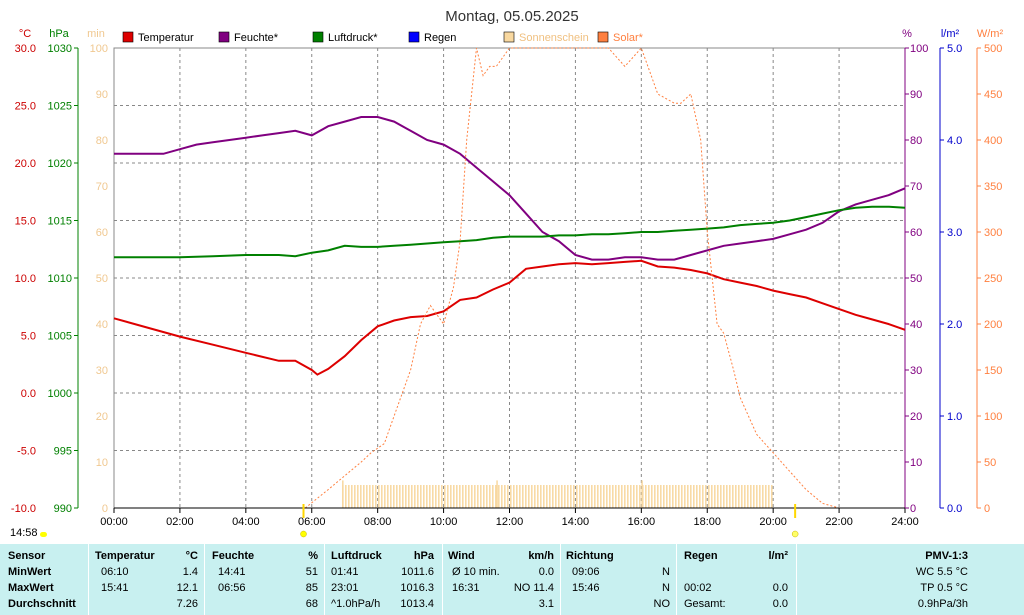 Image resolution: width=1024 pixels, height=615 pixels. I want to click on direction-time: 09:06, so click(586, 572).